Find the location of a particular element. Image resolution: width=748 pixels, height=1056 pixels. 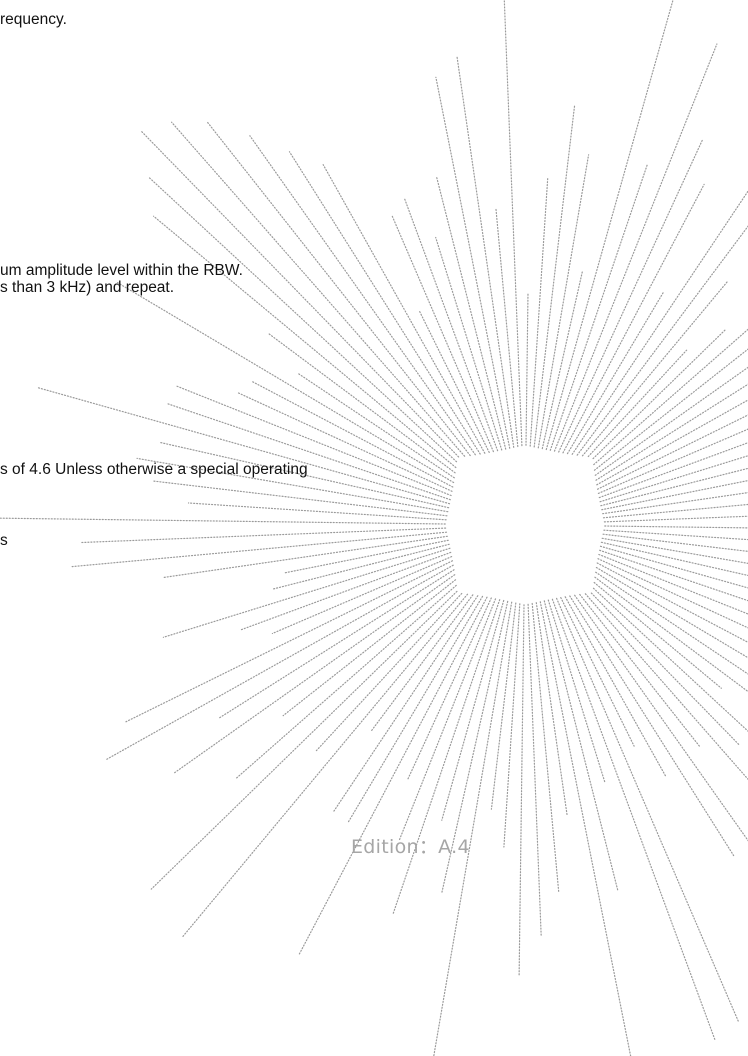

body-text-line: requency. is located at coordinates (33, 19).